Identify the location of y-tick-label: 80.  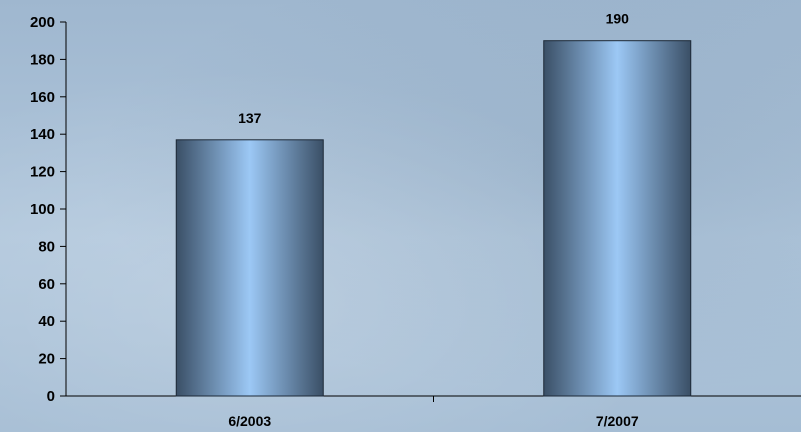
(46, 246).